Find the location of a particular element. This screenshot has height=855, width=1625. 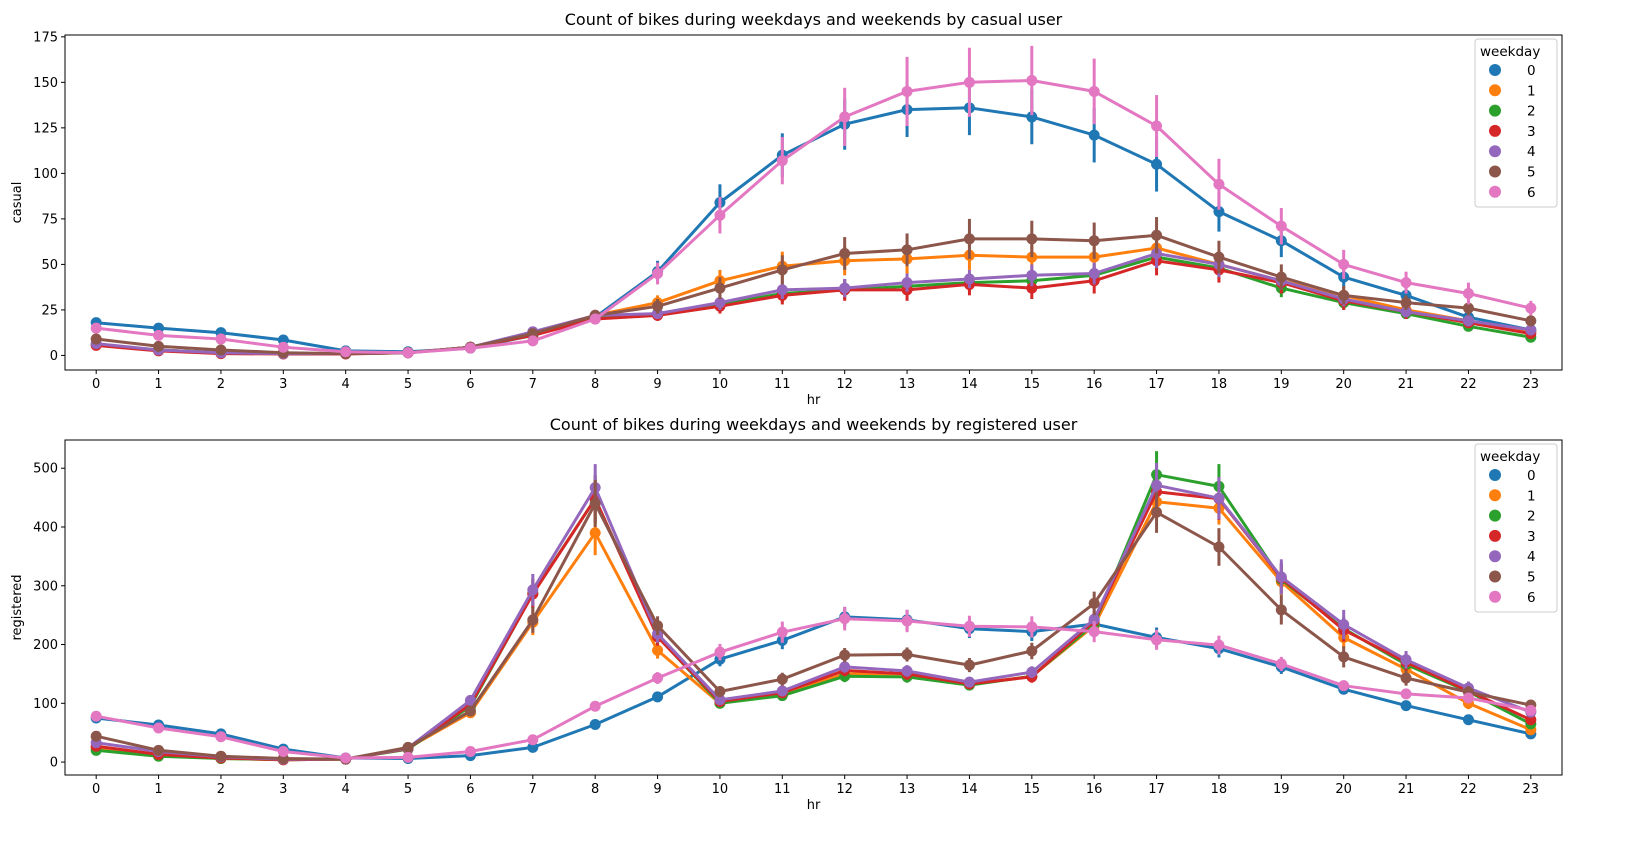

x-tick-label: 19 is located at coordinates (1281, 384).